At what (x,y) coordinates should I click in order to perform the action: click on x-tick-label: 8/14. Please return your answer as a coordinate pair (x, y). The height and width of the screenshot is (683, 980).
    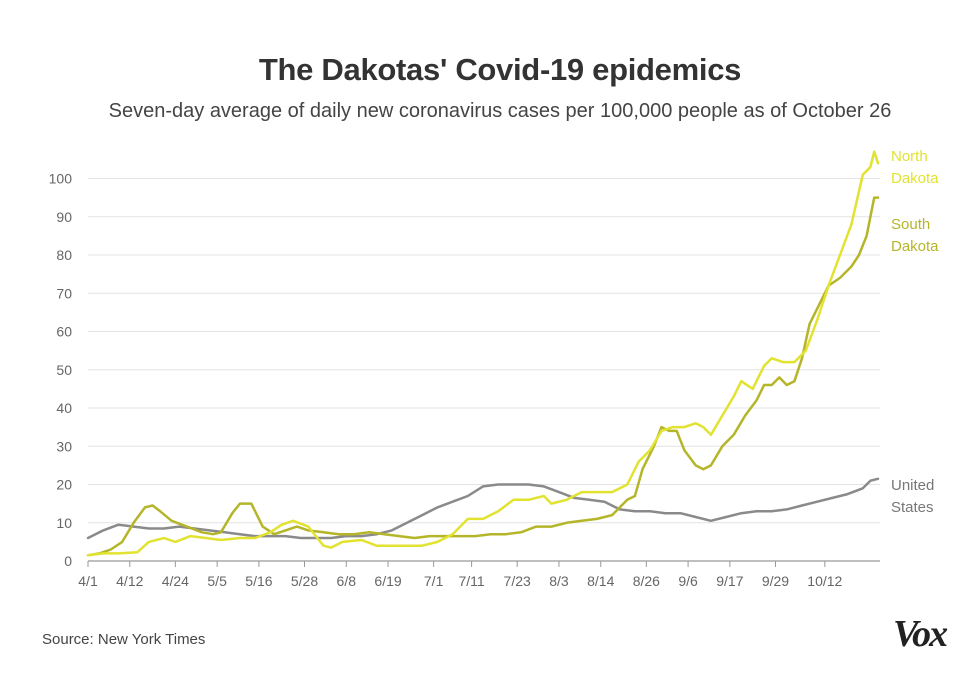
    Looking at the image, I should click on (600, 581).